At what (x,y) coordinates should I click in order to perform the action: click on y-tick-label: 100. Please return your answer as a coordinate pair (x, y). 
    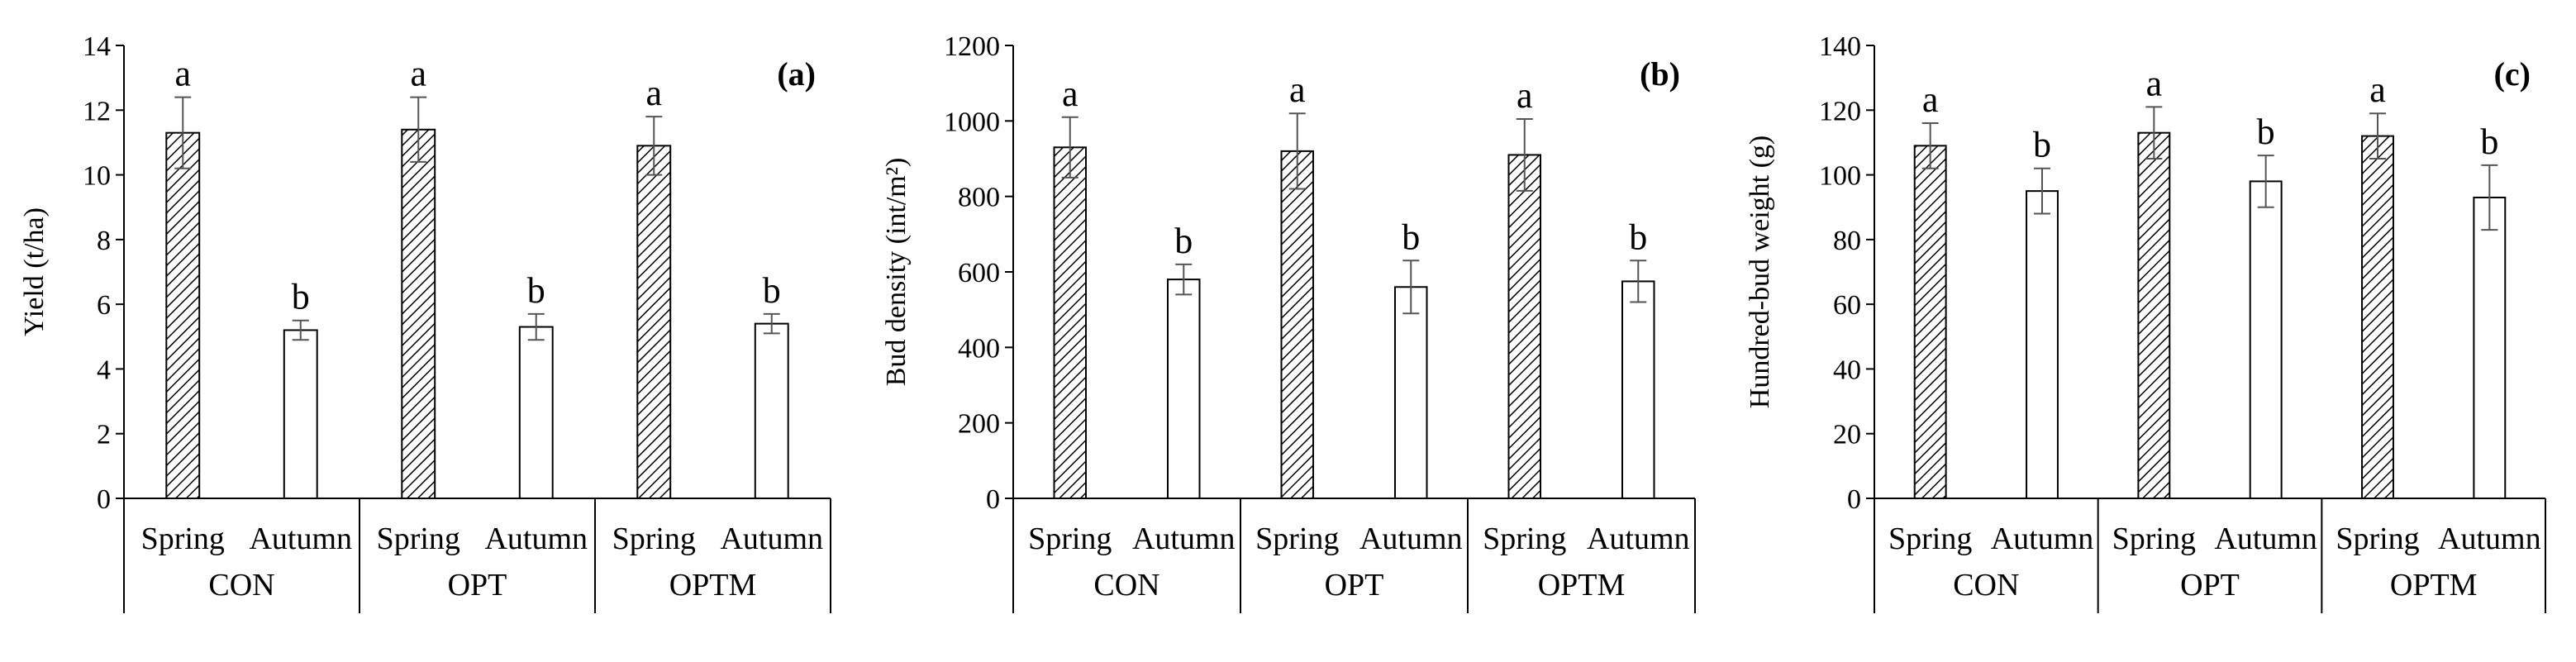
    Looking at the image, I should click on (1840, 176).